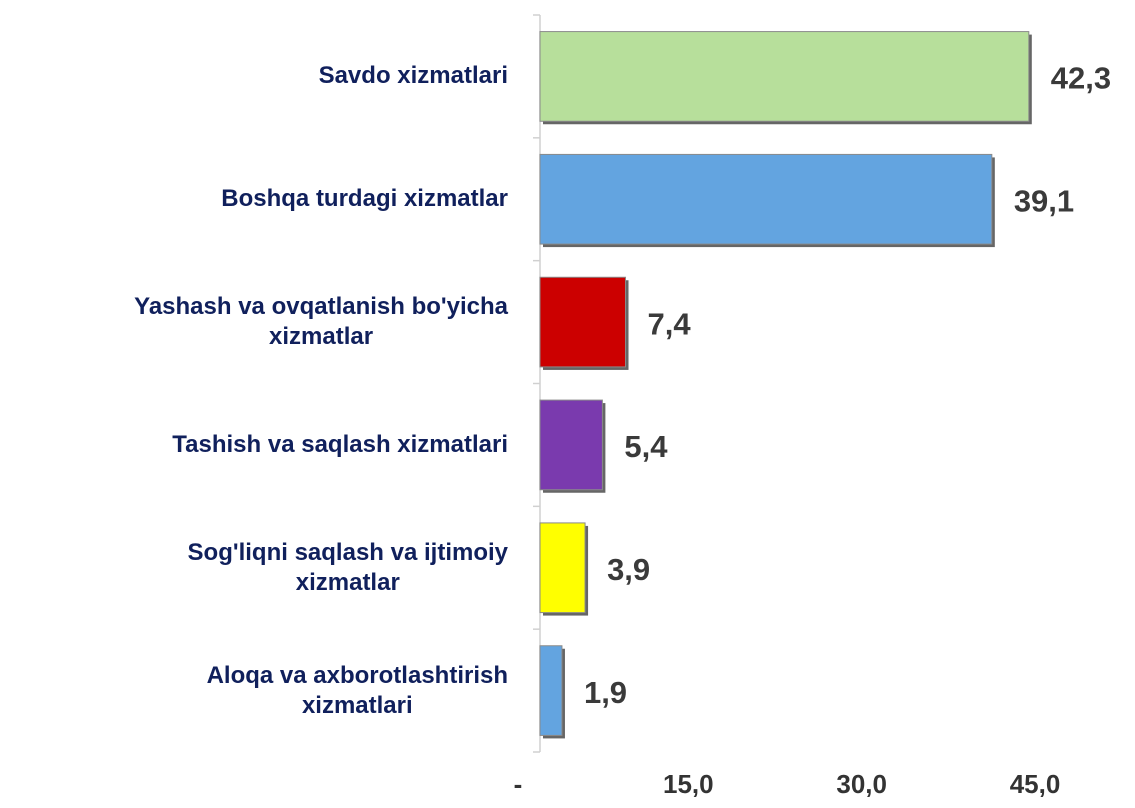 The image size is (1135, 808). What do you see at coordinates (347, 567) in the screenshot?
I see `category-label: Sog'liqni saqlash va ijtimoiy xizmatlar` at bounding box center [347, 567].